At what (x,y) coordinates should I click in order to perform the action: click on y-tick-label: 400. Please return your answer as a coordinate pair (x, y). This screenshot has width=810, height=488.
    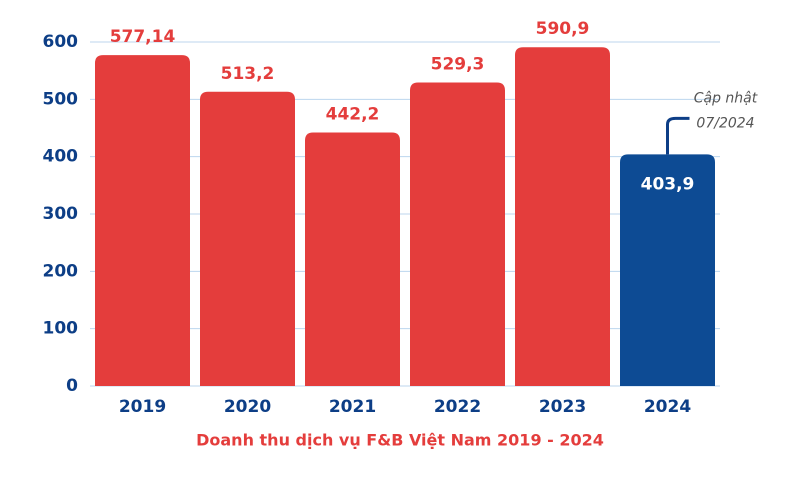
    Looking at the image, I should click on (61, 157).